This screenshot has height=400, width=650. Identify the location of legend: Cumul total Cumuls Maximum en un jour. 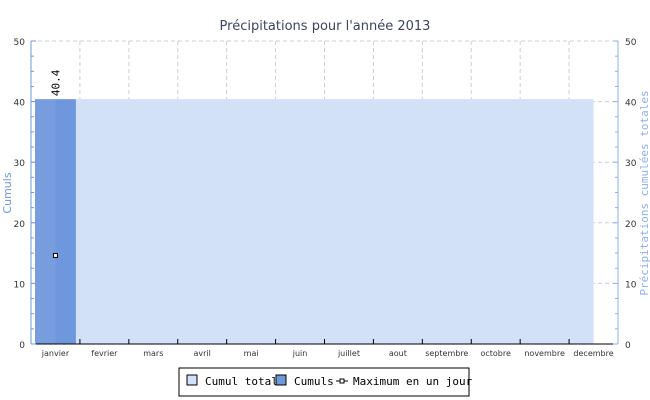
(325, 382).